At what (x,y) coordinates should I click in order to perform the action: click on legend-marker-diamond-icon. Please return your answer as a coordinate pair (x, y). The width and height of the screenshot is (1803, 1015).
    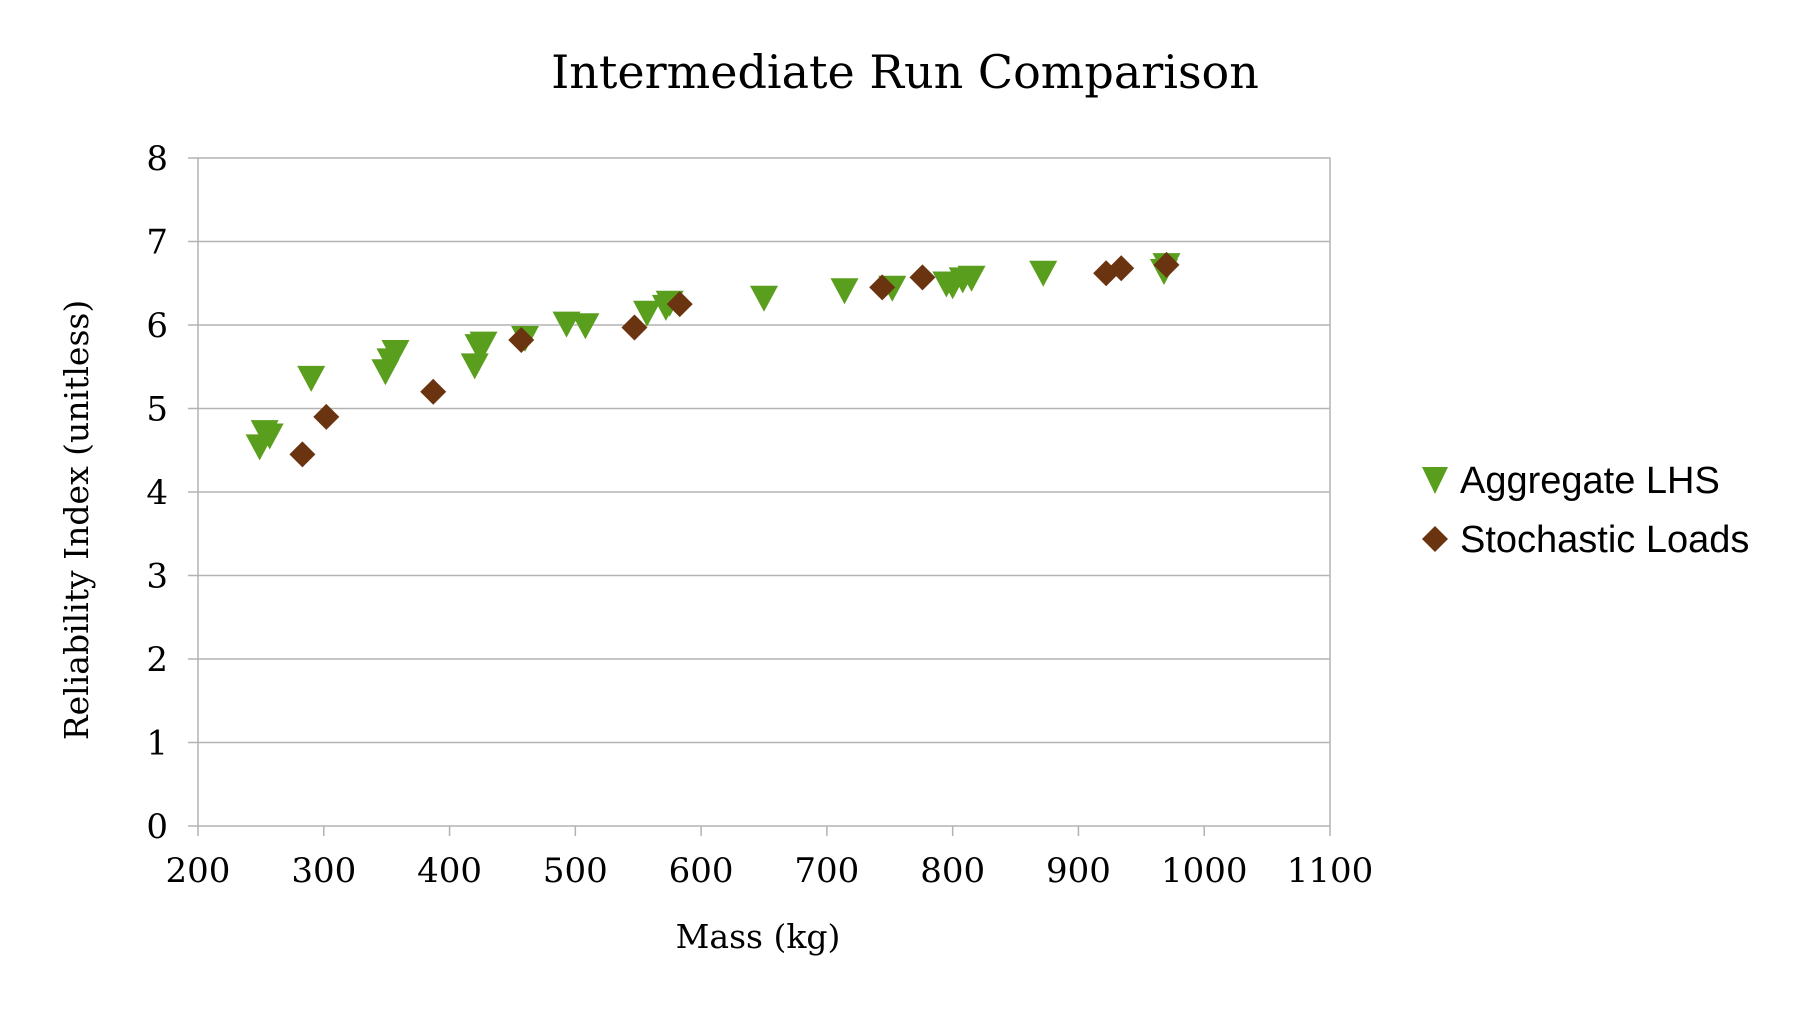
    Looking at the image, I should click on (1435, 539).